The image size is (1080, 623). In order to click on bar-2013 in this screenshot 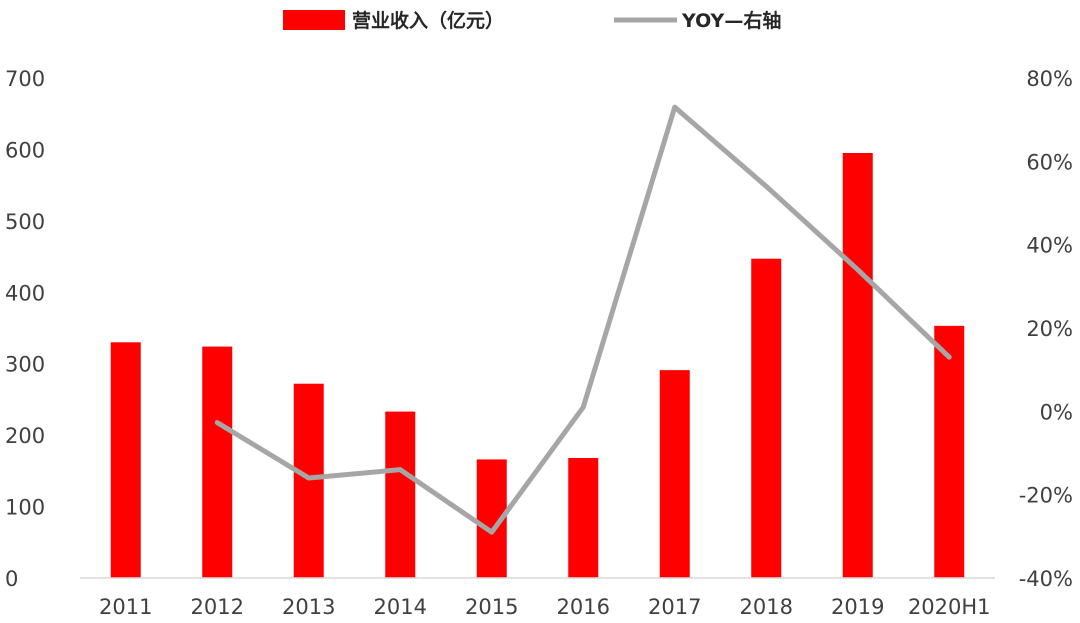, I will do `click(308, 480)`.